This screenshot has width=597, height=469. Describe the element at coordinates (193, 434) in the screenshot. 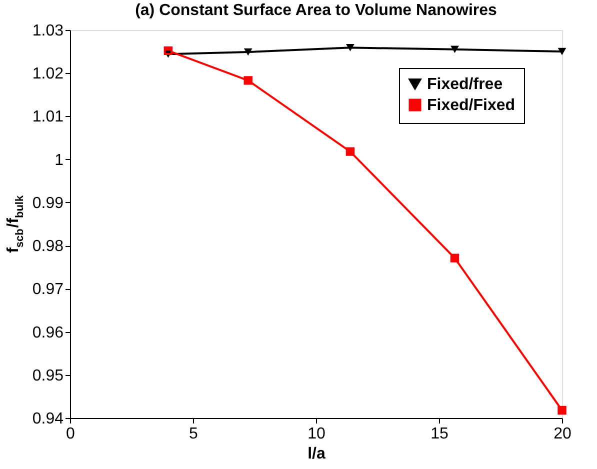

I see `x-tick-label: 5` at that location.